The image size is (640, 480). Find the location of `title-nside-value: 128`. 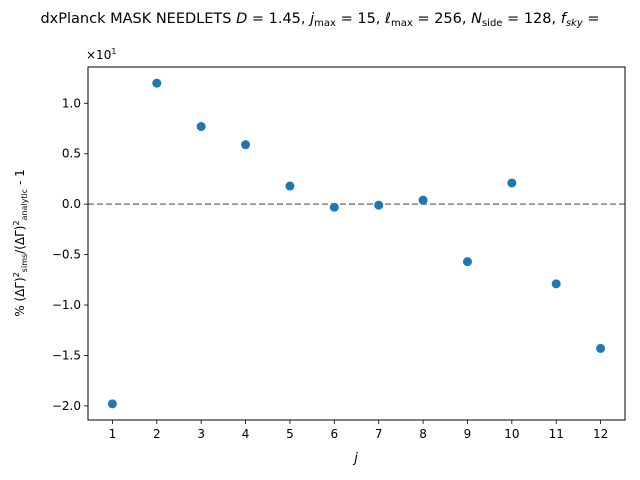

title-nside-value: 128 is located at coordinates (538, 19).